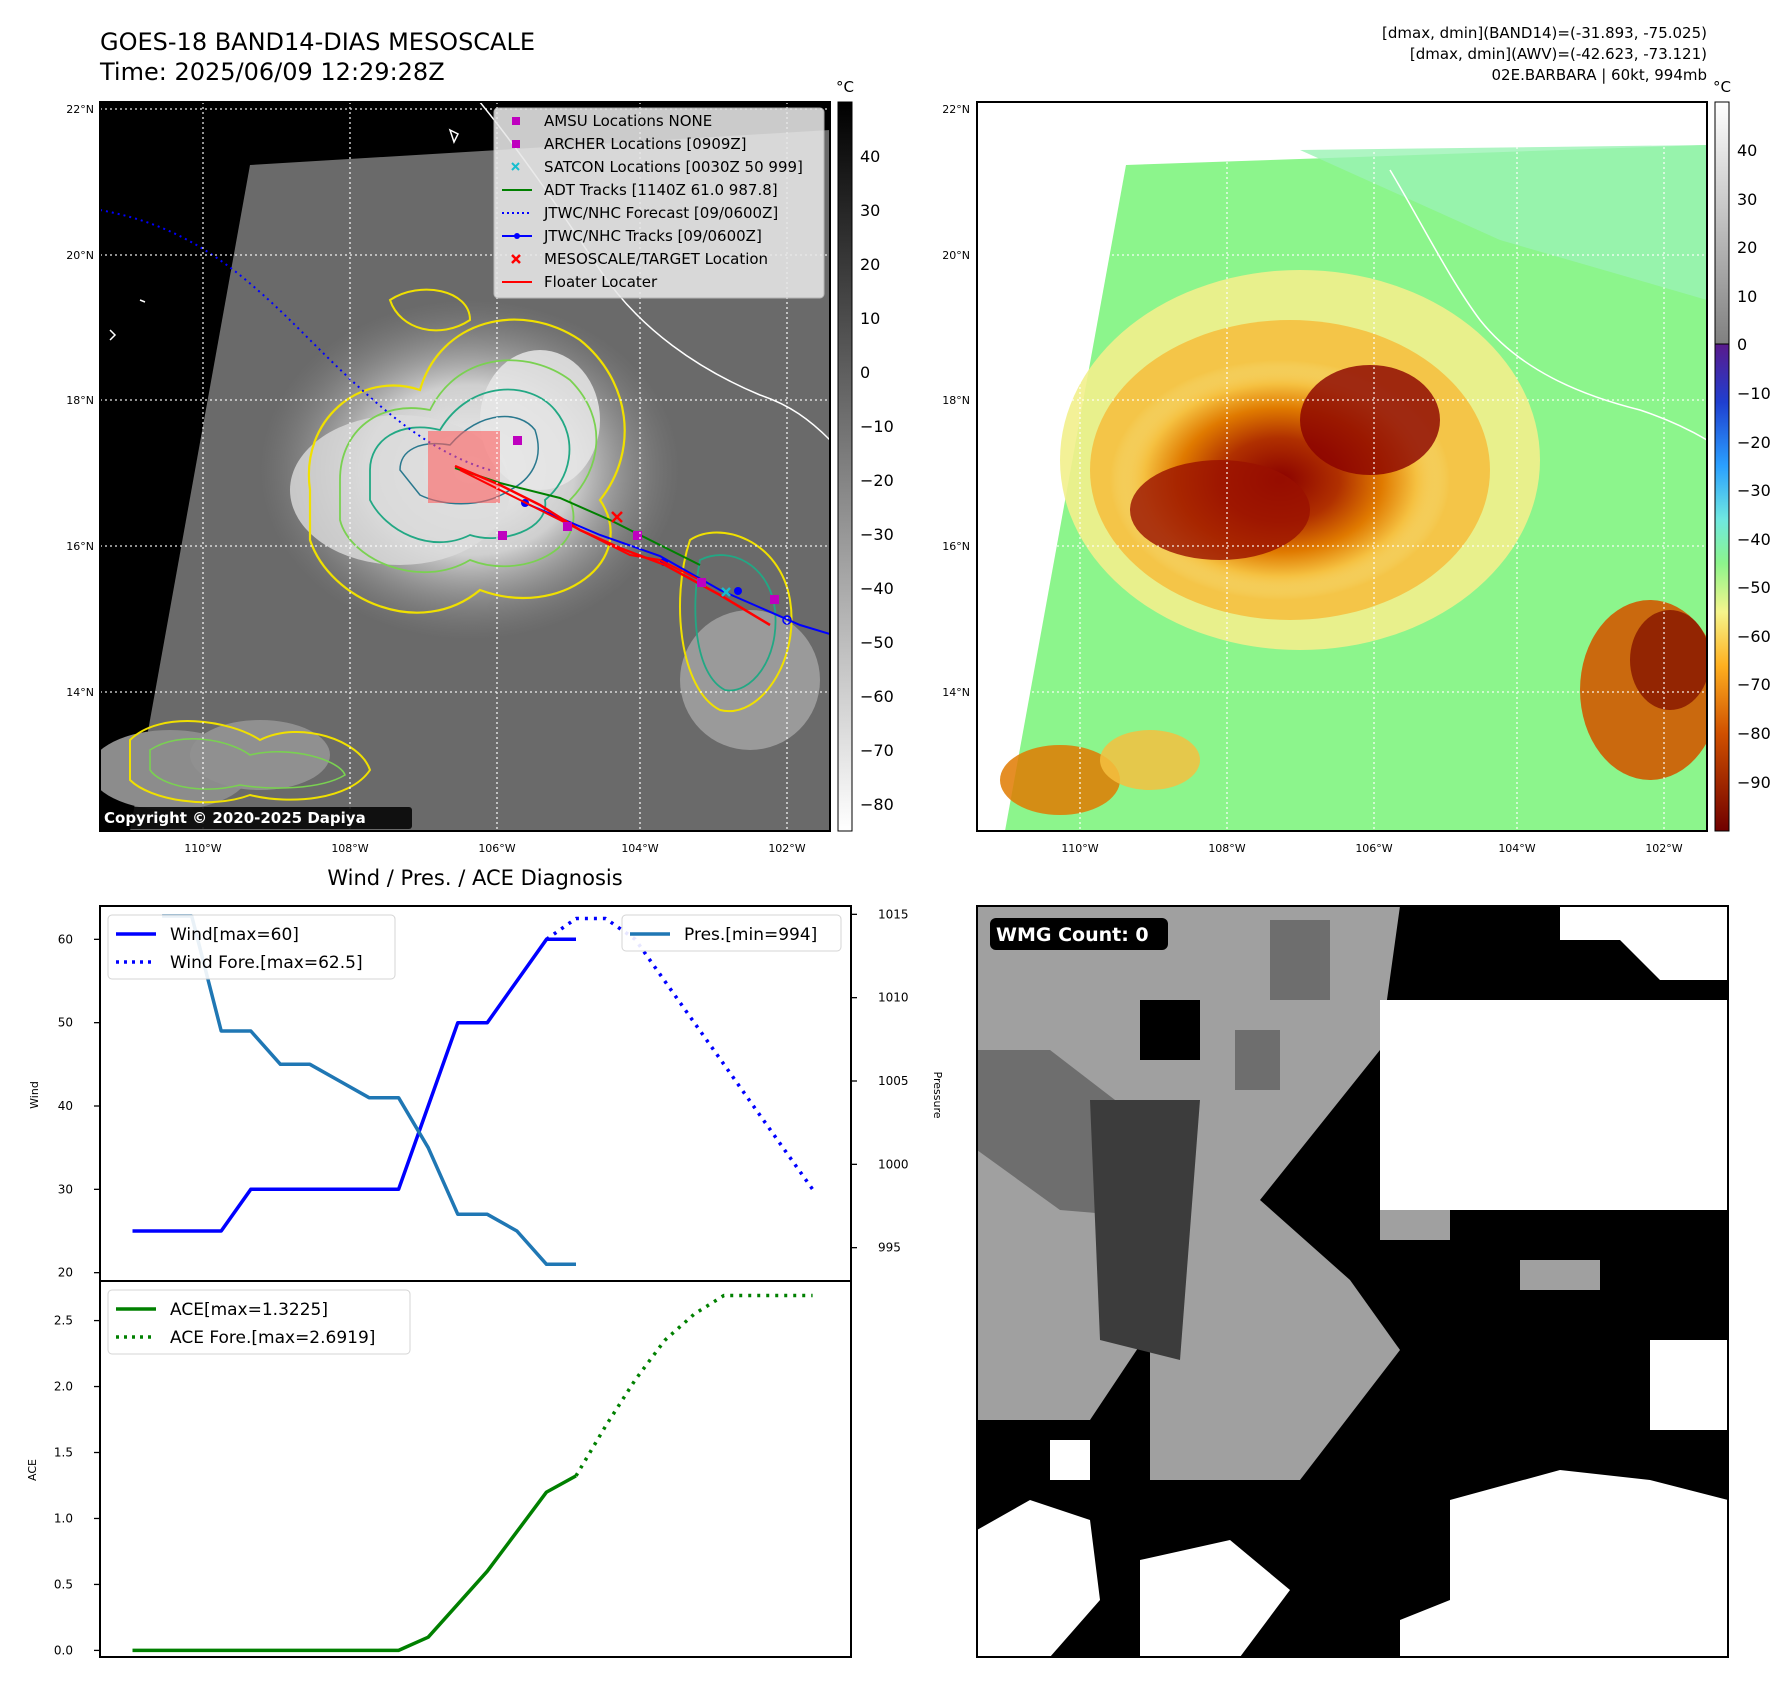 This screenshot has width=1792, height=1694. Describe the element at coordinates (1599, 75) in the screenshot. I see `storm-info: 02E.BARBARA | 60kt, 994mb` at that location.